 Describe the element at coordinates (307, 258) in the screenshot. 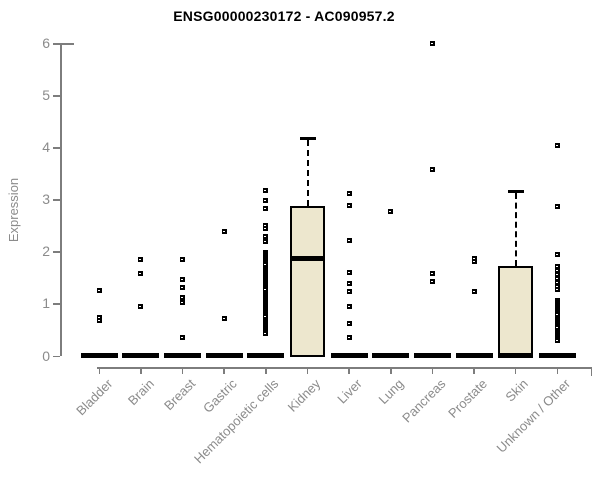

I see `median-kidney` at that location.